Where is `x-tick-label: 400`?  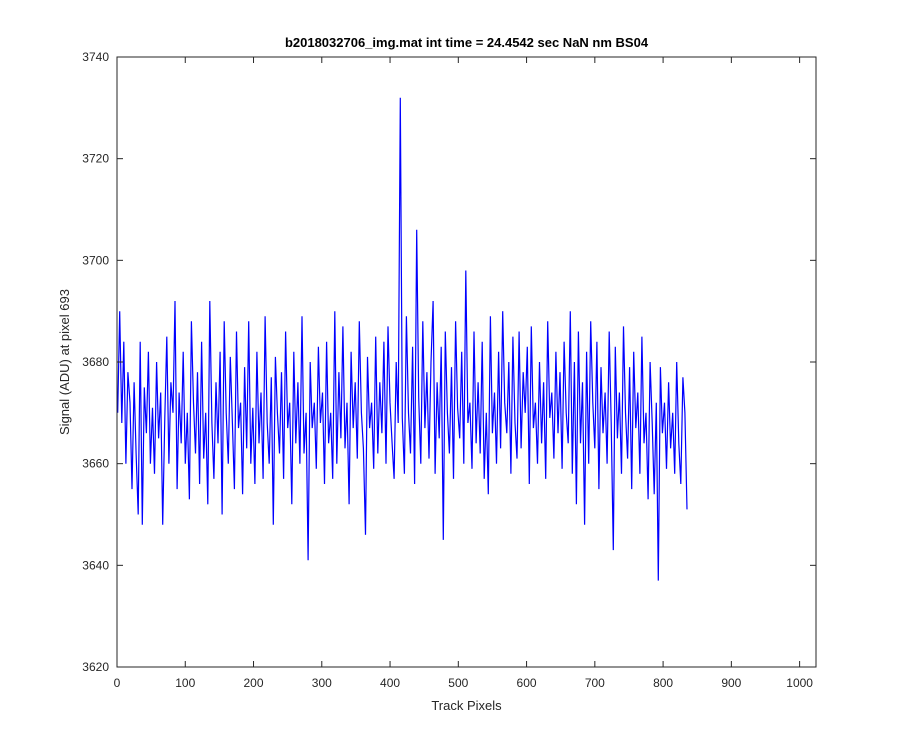
x-tick-label: 400 is located at coordinates (390, 683).